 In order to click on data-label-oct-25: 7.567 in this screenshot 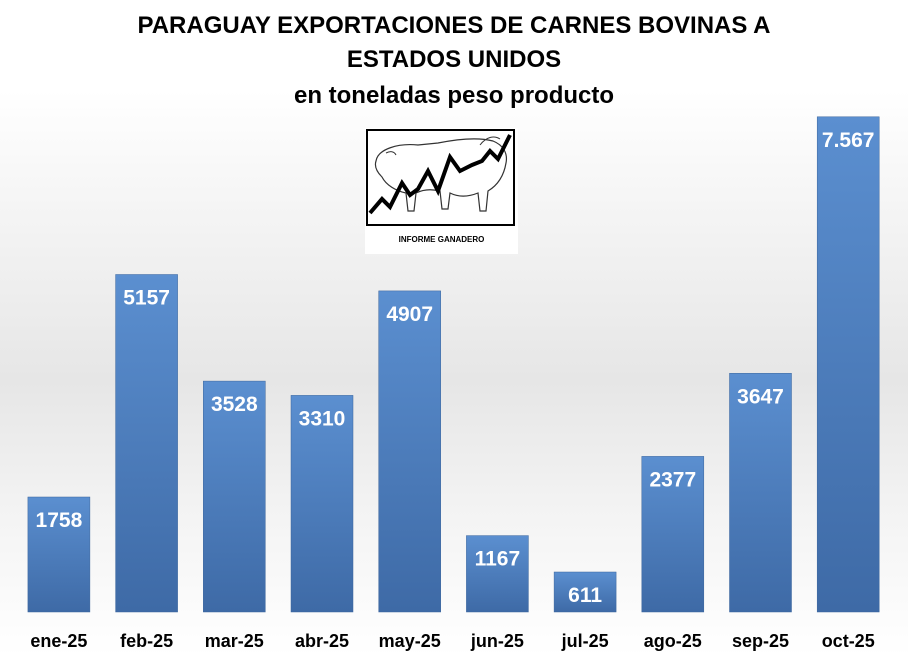, I will do `click(848, 140)`.